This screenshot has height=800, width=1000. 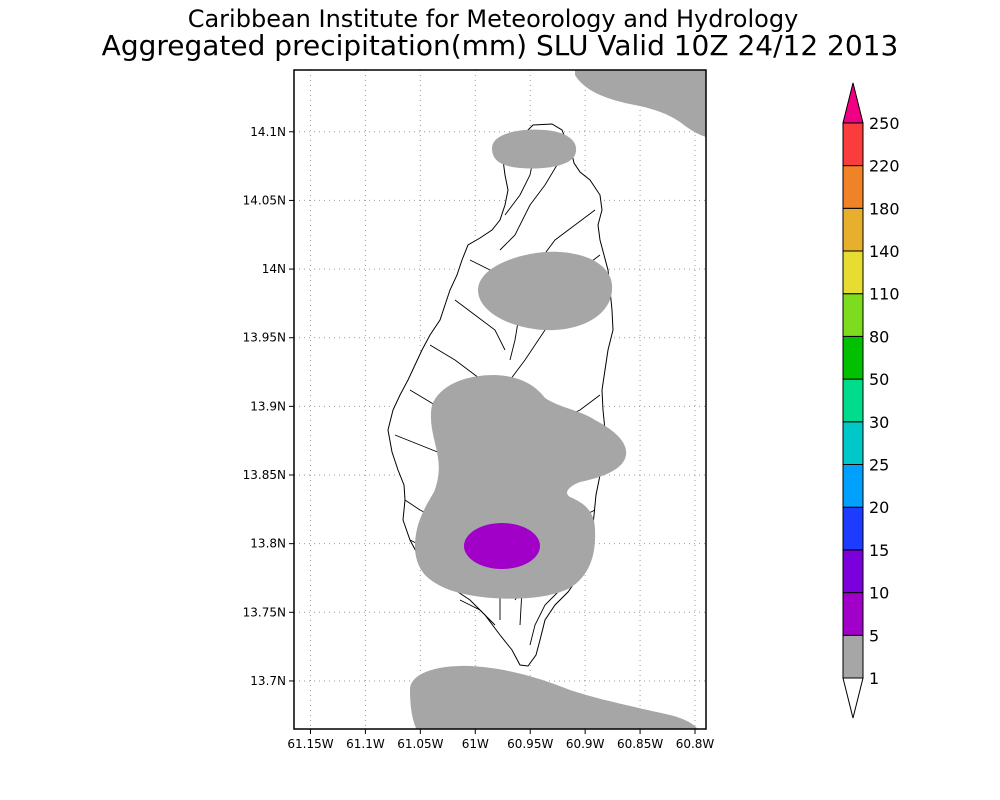 I want to click on rain-area-northeast-sea, so click(x=640, y=103).